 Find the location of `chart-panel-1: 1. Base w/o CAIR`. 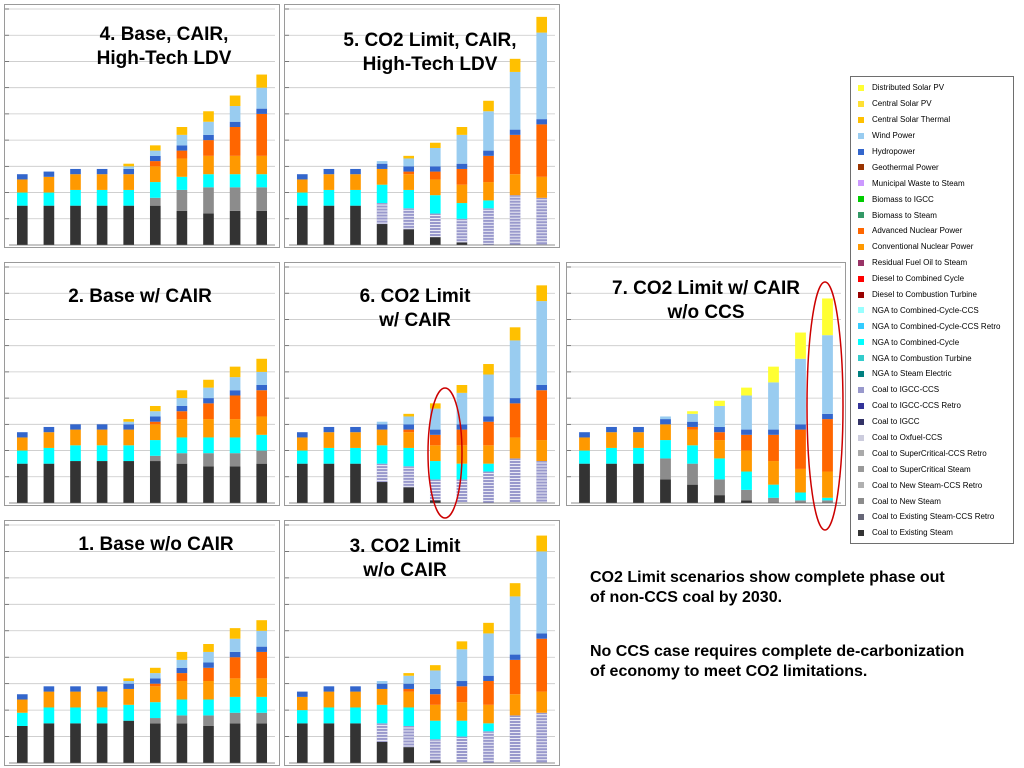

chart-panel-1: 1. Base w/o CAIR is located at coordinates (142, 643).